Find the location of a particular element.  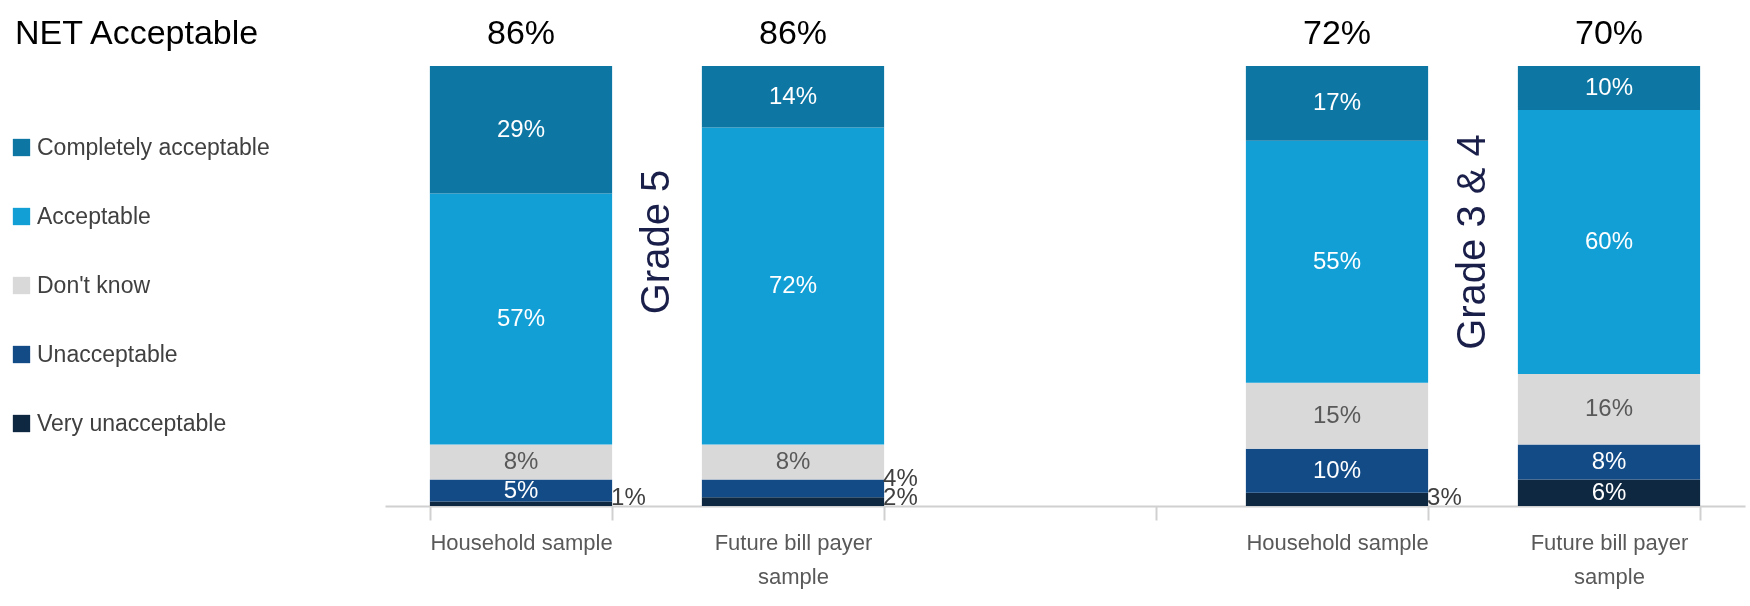

data-label: 17% is located at coordinates (1337, 102).